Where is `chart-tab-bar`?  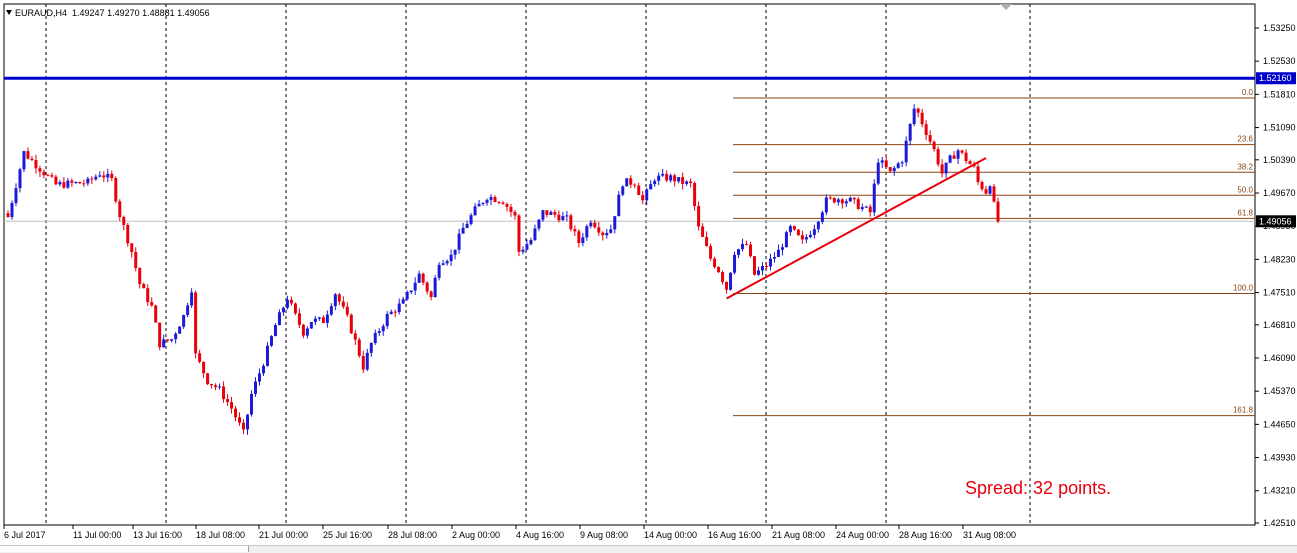
chart-tab-bar is located at coordinates (648, 549).